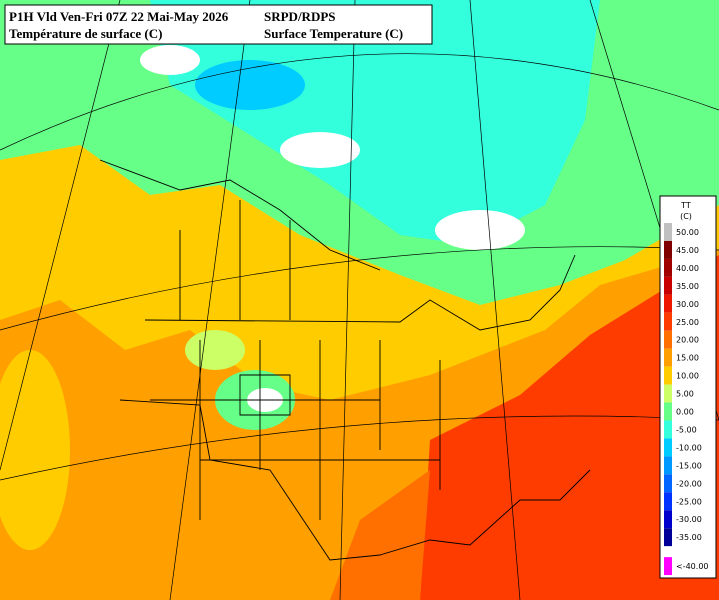 The image size is (719, 600). I want to click on legend-label: <-40.00, so click(692, 566).